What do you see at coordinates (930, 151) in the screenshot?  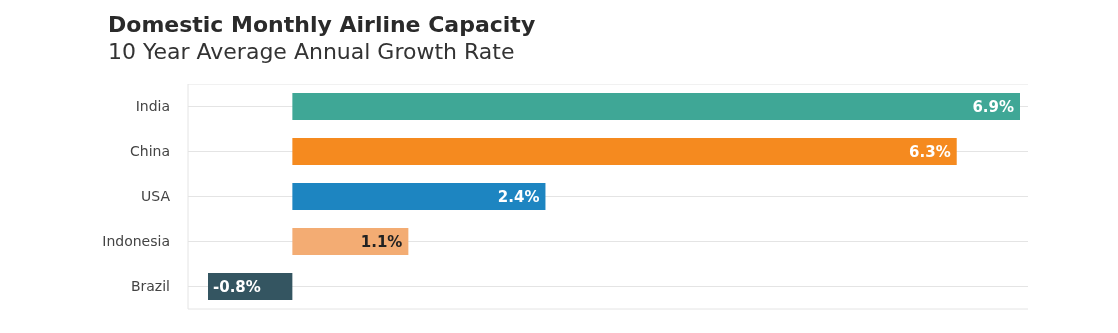 I see `data-label: 6.3%` at bounding box center [930, 151].